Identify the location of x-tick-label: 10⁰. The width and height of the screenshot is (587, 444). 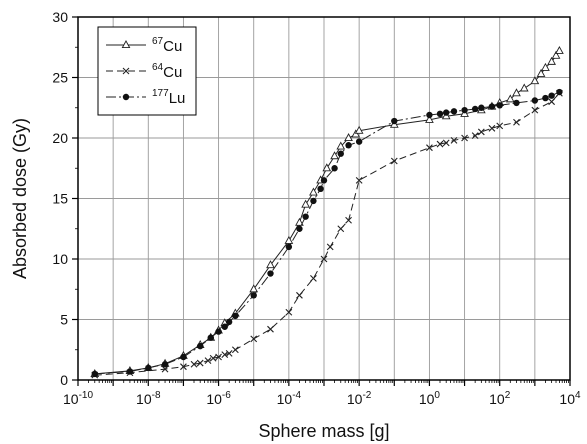
(430, 398).